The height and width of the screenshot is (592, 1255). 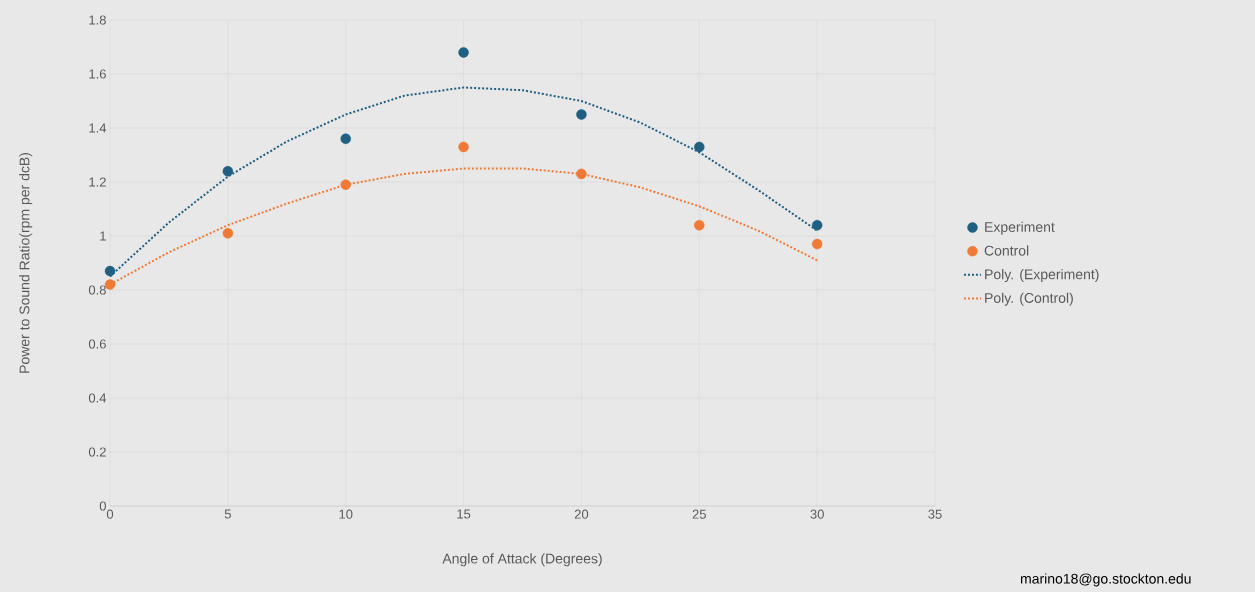 I want to click on y-tick-label: 1.2, so click(x=97, y=182).